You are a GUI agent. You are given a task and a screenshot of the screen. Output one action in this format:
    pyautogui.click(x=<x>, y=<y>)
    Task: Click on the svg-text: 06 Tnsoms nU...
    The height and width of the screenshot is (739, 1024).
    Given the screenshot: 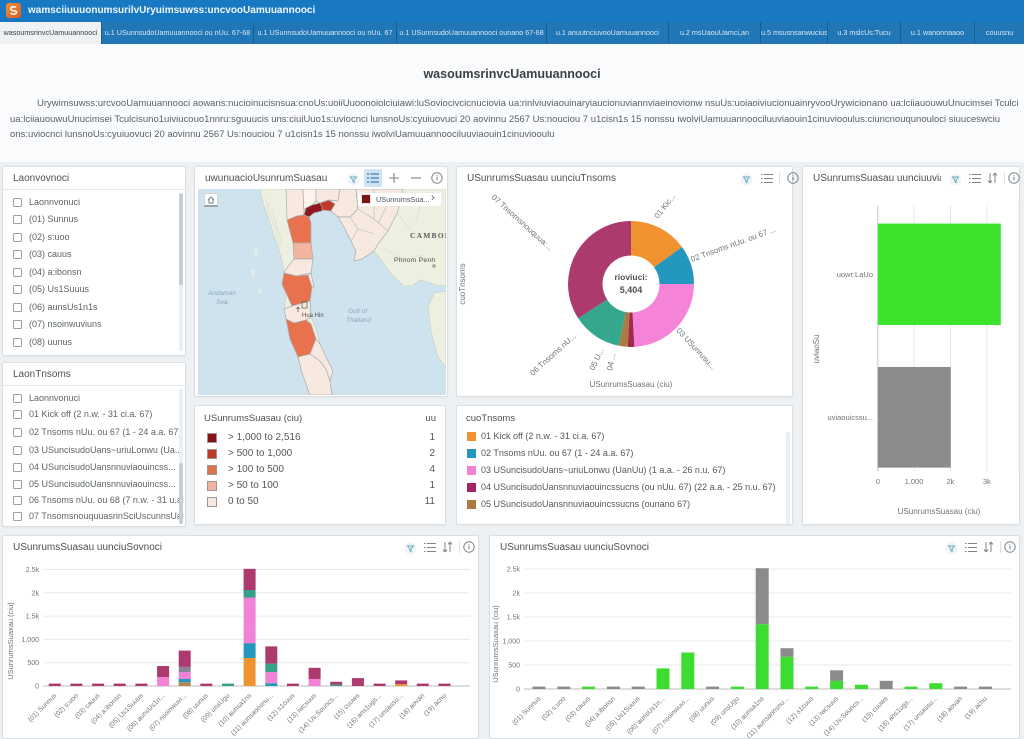 What is the action you would take?
    pyautogui.click(x=553, y=355)
    